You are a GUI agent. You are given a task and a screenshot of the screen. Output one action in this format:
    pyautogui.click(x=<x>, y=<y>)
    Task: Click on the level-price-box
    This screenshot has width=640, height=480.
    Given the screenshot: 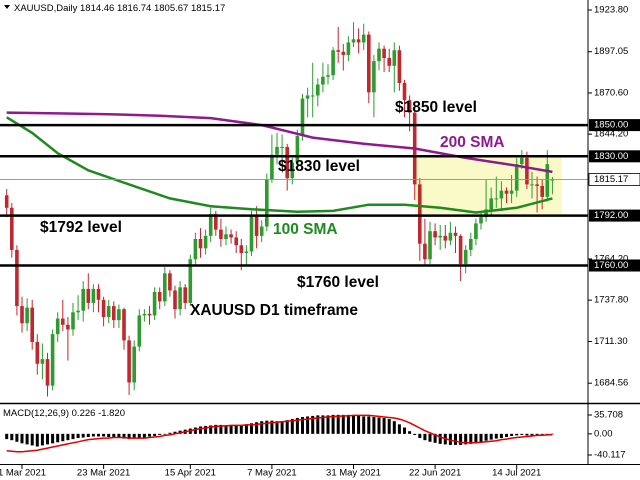 What is the action you would take?
    pyautogui.click(x=614, y=125)
    